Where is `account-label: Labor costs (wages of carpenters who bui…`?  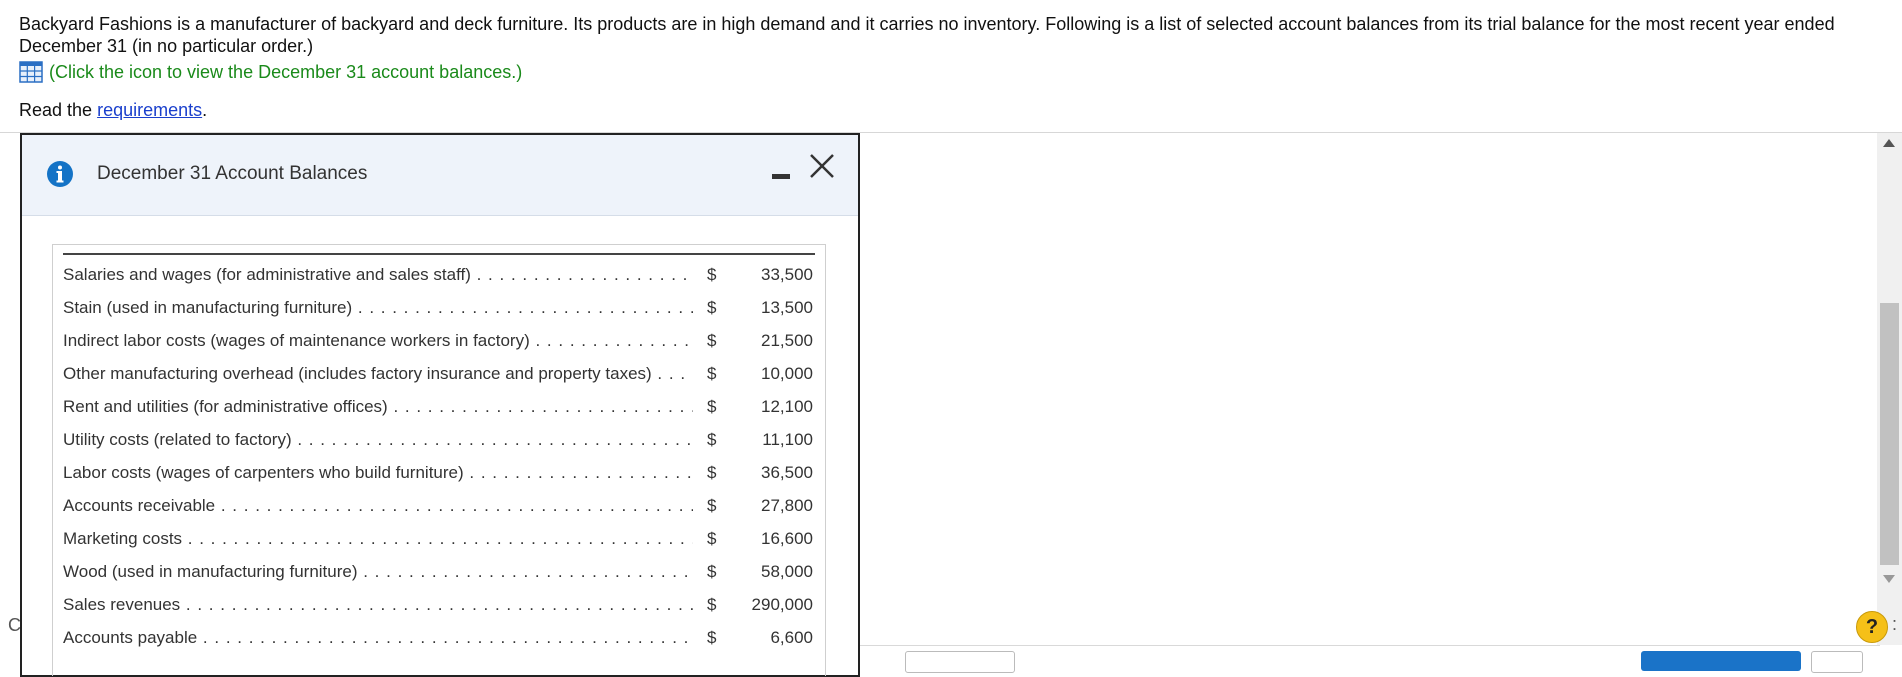 account-label: Labor costs (wages of carpenters who bui… is located at coordinates (378, 473).